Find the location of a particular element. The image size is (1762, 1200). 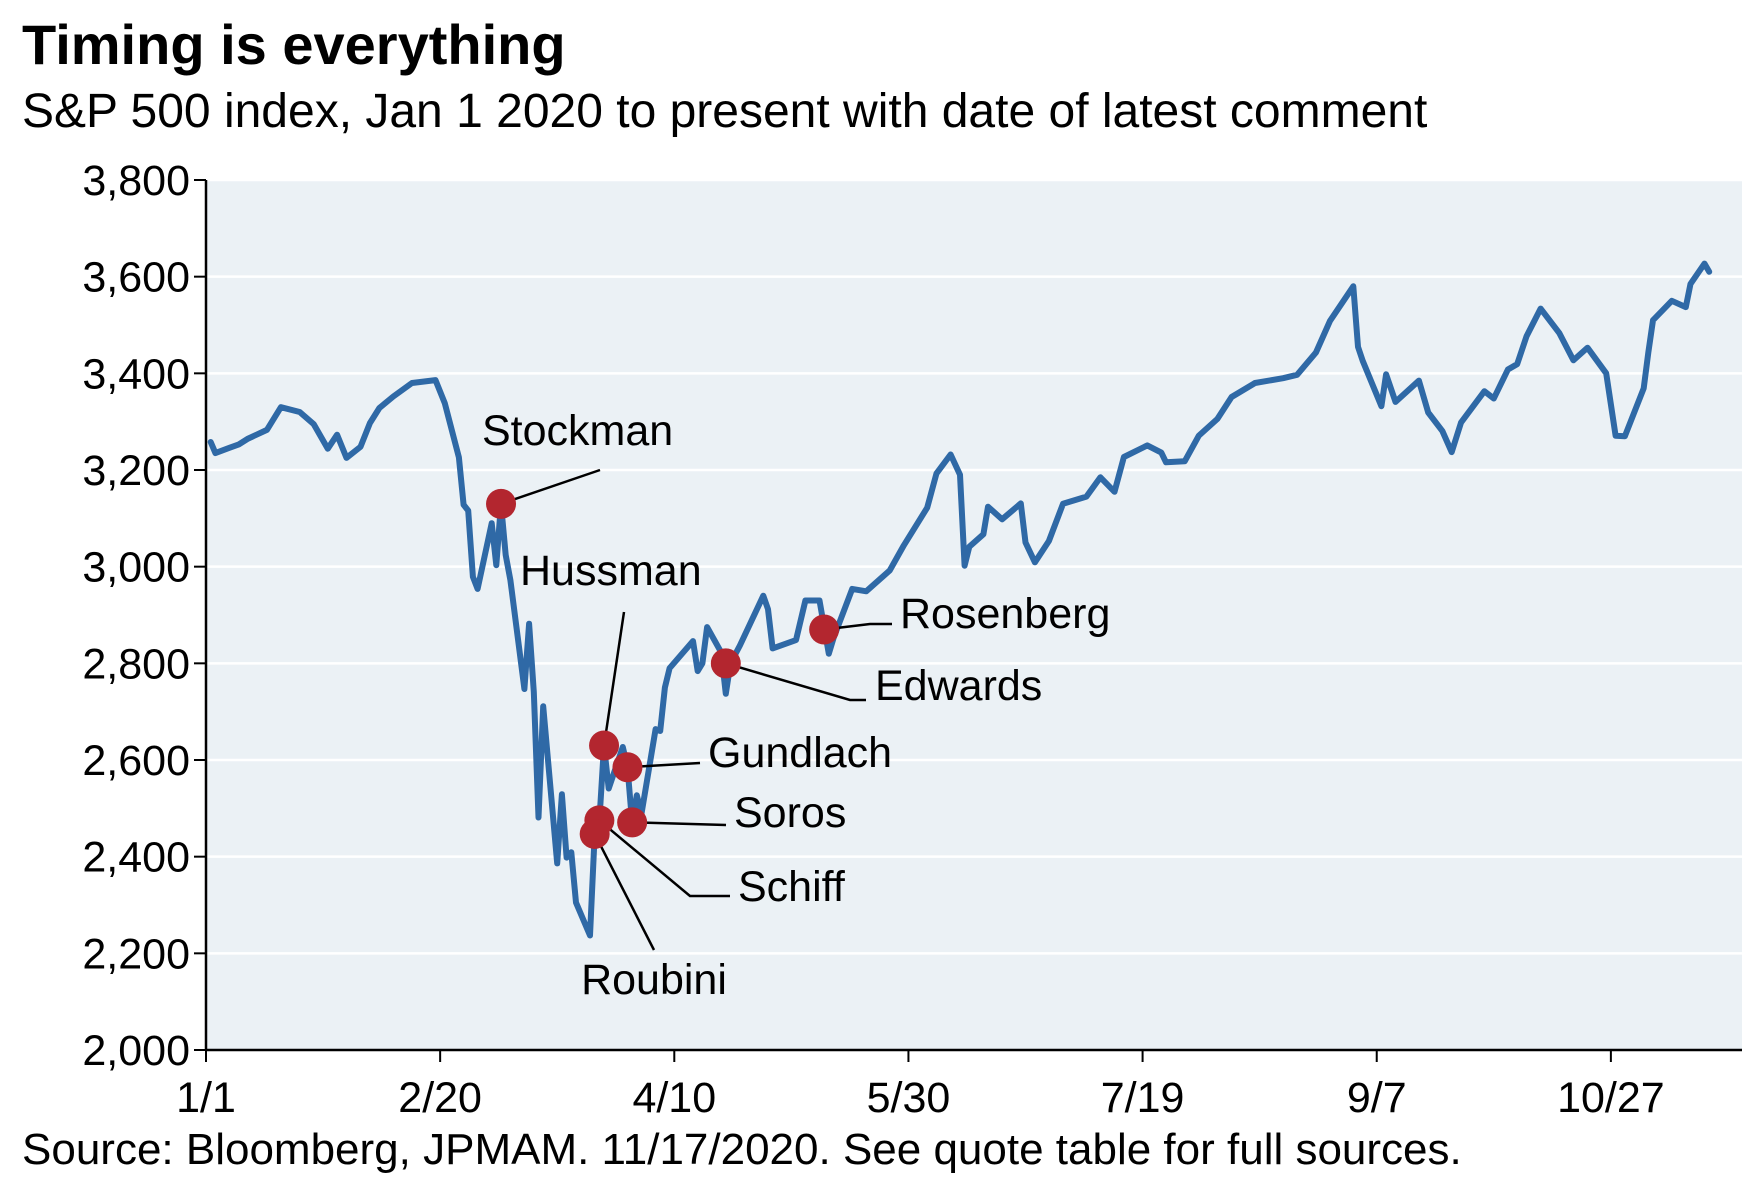

annotation-label-stockman: Stockman is located at coordinates (577, 431).